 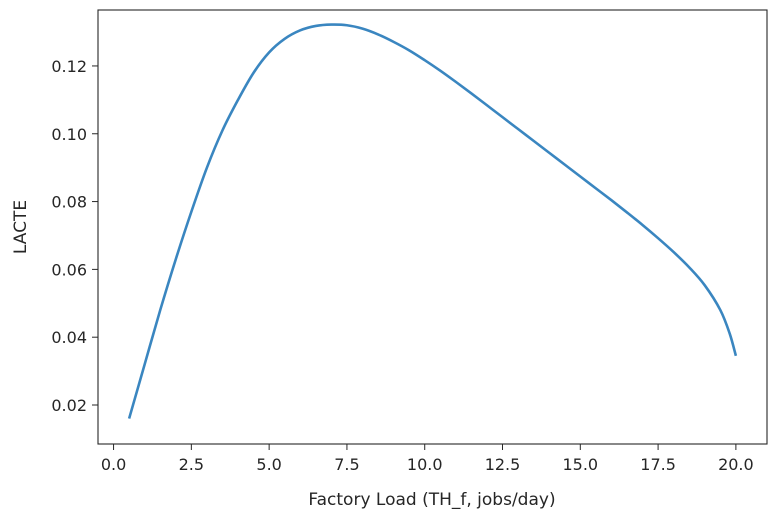 What do you see at coordinates (503, 464) in the screenshot?
I see `x-tick-label: 12.5` at bounding box center [503, 464].